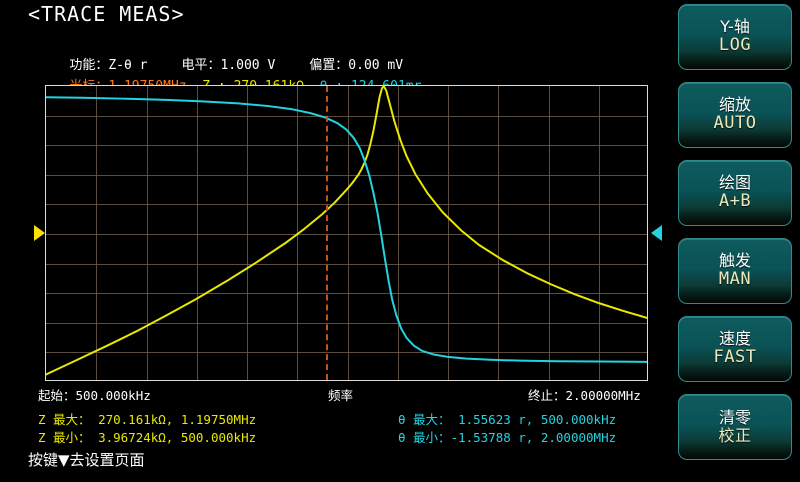 This screenshot has width=800, height=482. Describe the element at coordinates (147, 419) in the screenshot. I see `z-max-readout: Z 最大： 270.161kΩ, 1.19750MHz` at that location.